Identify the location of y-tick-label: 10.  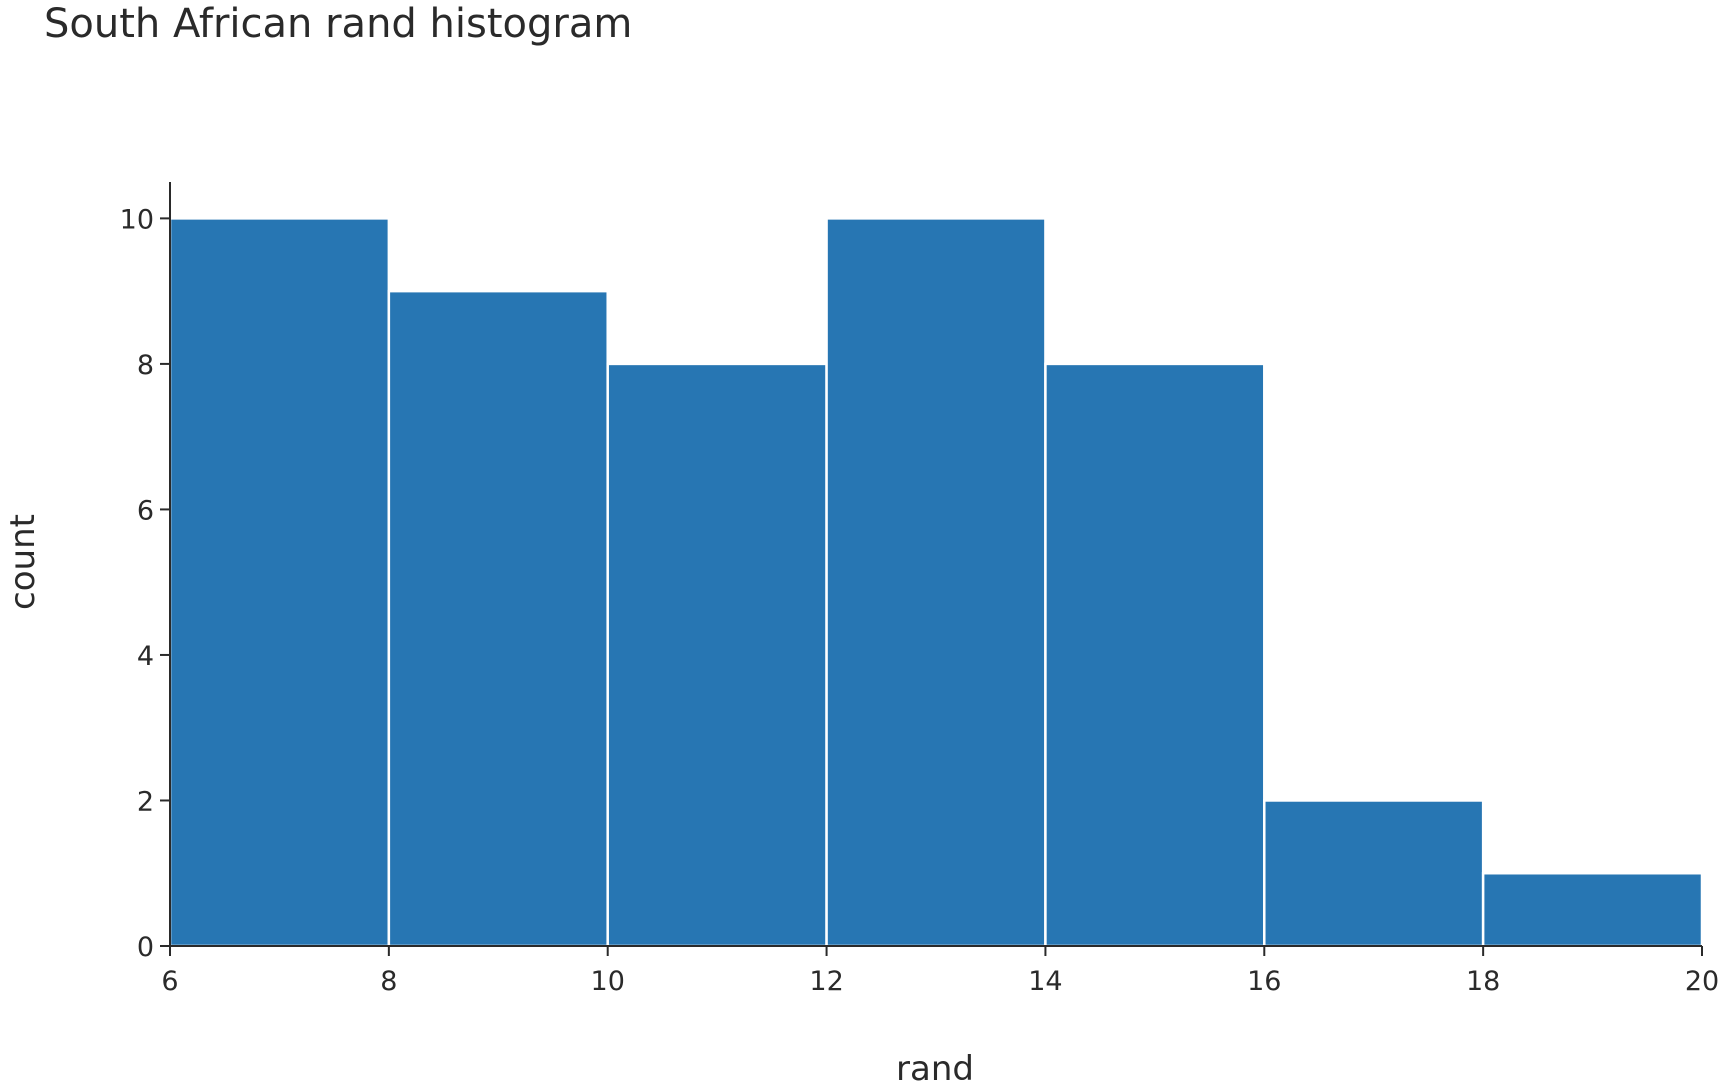
(137, 219).